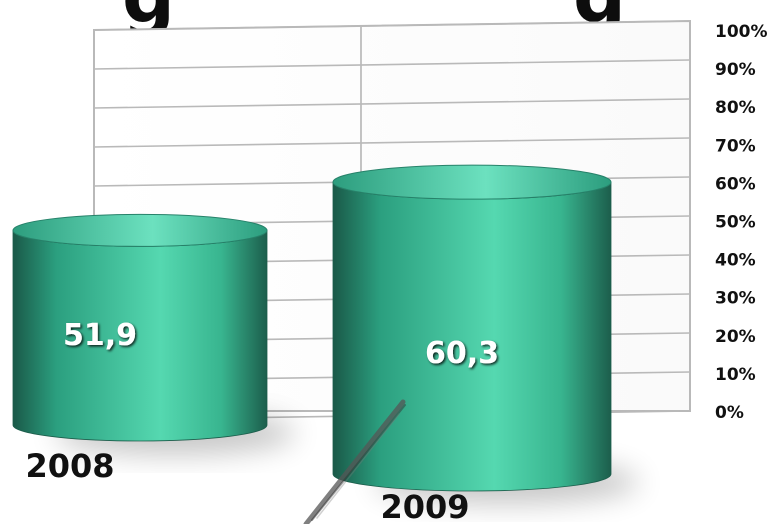 This screenshot has width=782, height=524. I want to click on y-axis-ticks: 0% 10% 20% 30% 40% 50% 60% 70% 80% 90% 100%, so click(741, 222).